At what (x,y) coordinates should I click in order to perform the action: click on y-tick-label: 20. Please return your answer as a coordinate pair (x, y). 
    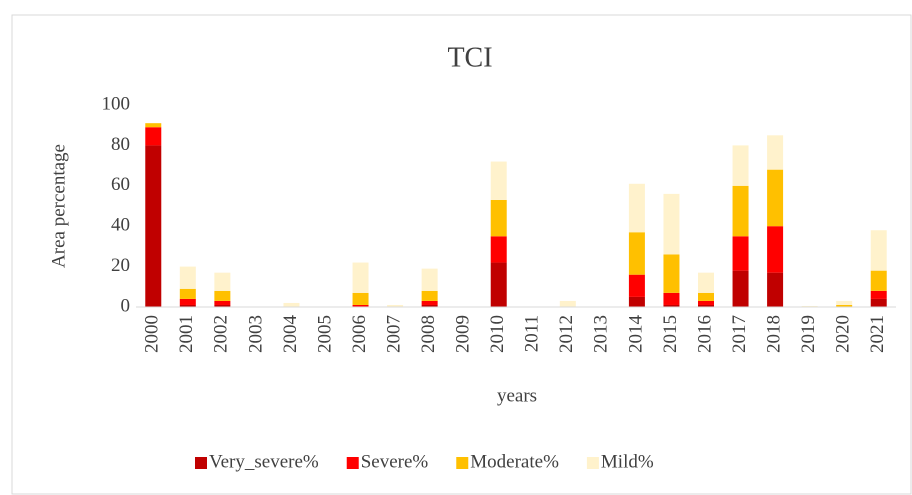
    Looking at the image, I should click on (120, 265).